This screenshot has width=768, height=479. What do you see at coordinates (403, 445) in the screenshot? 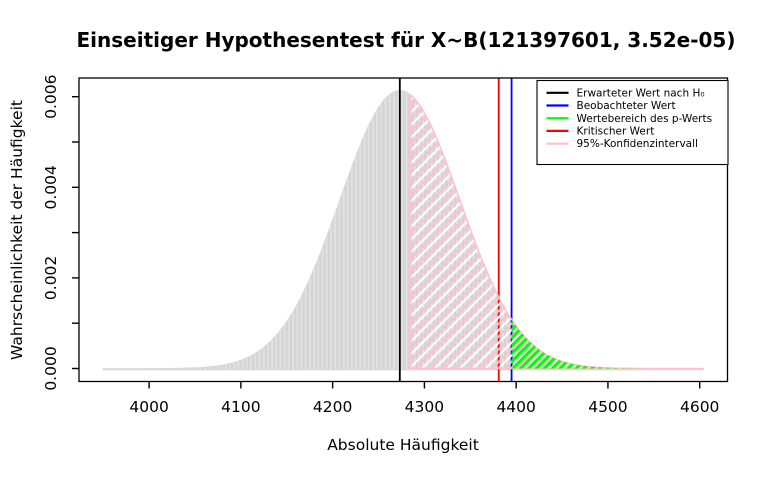
I see `x-axis-label: Absolute Häufigkeit` at bounding box center [403, 445].